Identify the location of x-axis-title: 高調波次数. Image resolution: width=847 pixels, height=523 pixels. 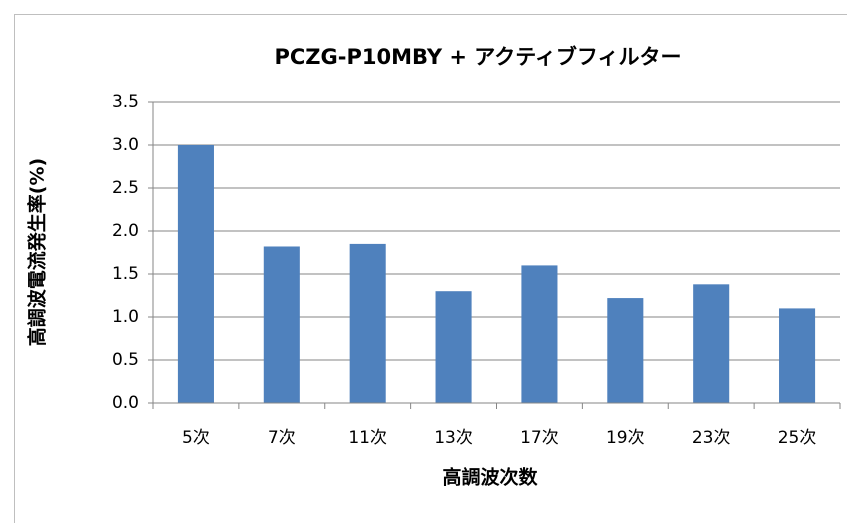
(490, 477).